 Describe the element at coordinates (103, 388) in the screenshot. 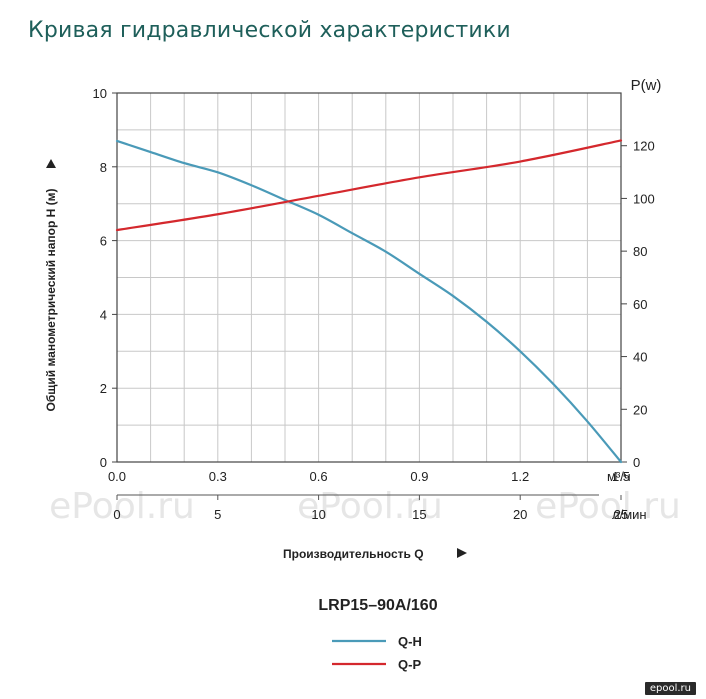

I see `y-left-tick-label: 2` at that location.